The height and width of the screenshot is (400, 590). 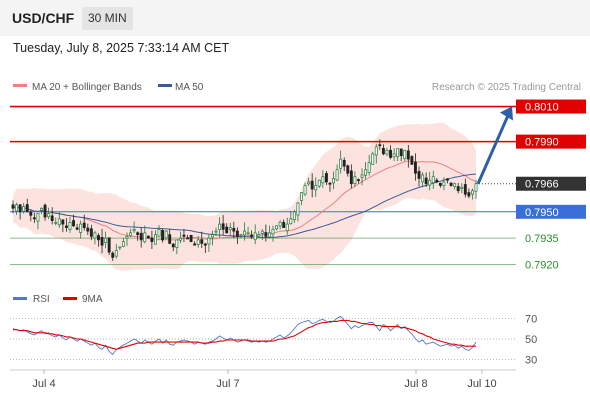 What do you see at coordinates (70, 298) in the screenshot?
I see `rsi-ma-legend-swatch` at bounding box center [70, 298].